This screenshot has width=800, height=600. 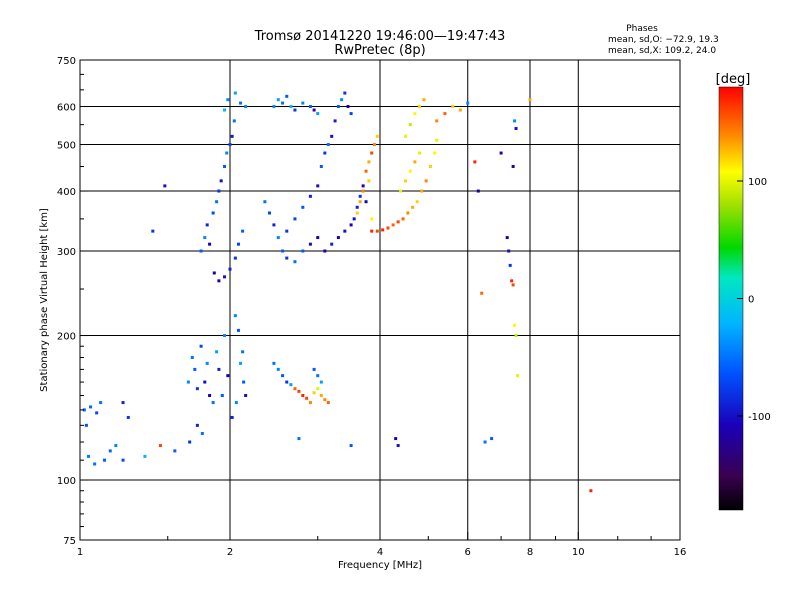 I want to click on x-tick-label: 2, so click(x=230, y=552).